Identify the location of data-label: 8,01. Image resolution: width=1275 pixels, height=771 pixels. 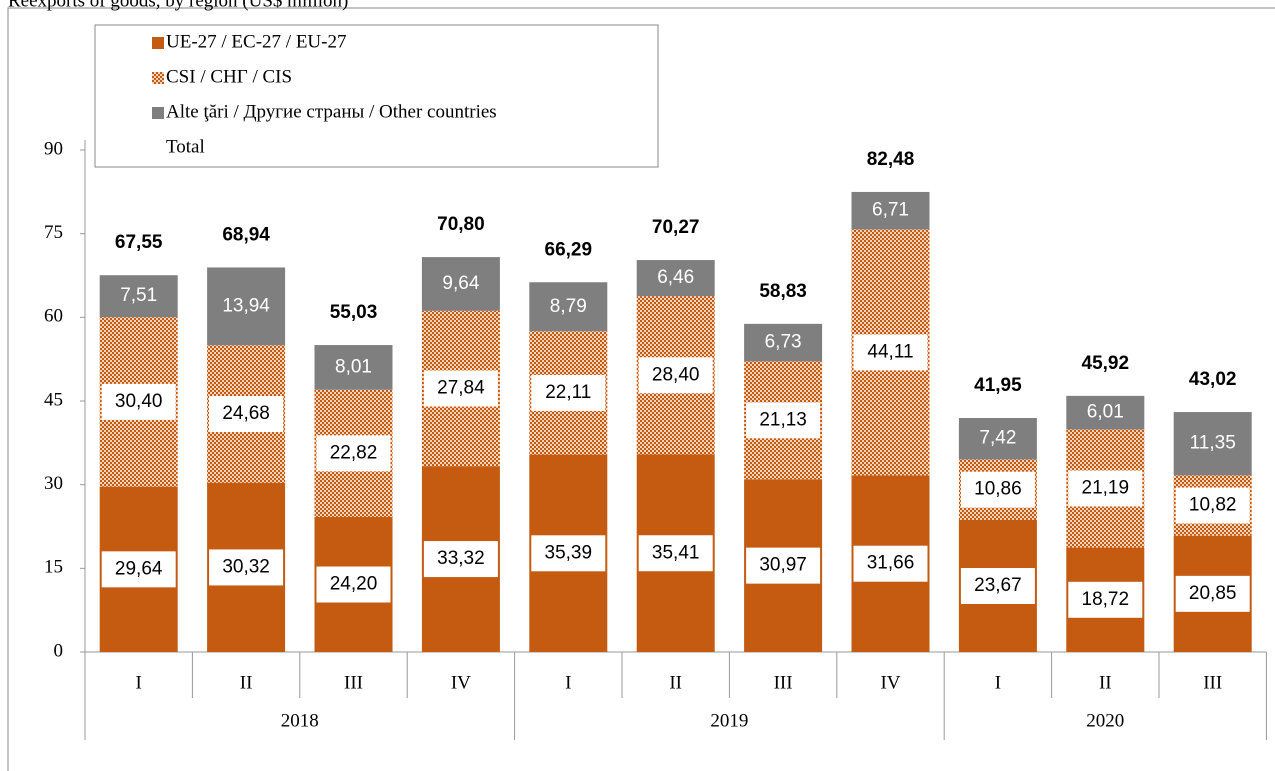
(353, 366).